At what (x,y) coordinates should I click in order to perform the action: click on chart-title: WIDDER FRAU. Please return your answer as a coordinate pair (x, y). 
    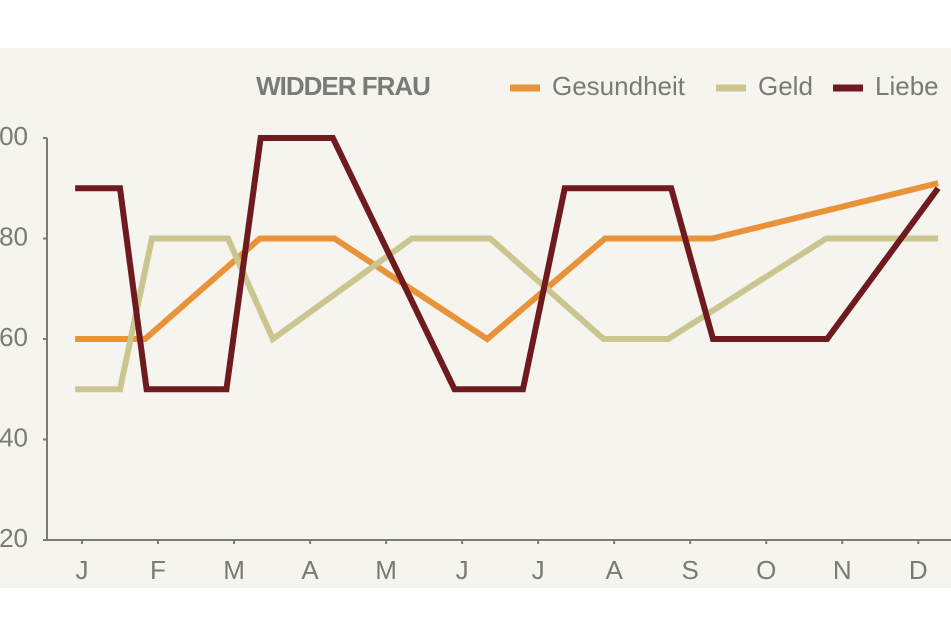
    Looking at the image, I should click on (343, 86).